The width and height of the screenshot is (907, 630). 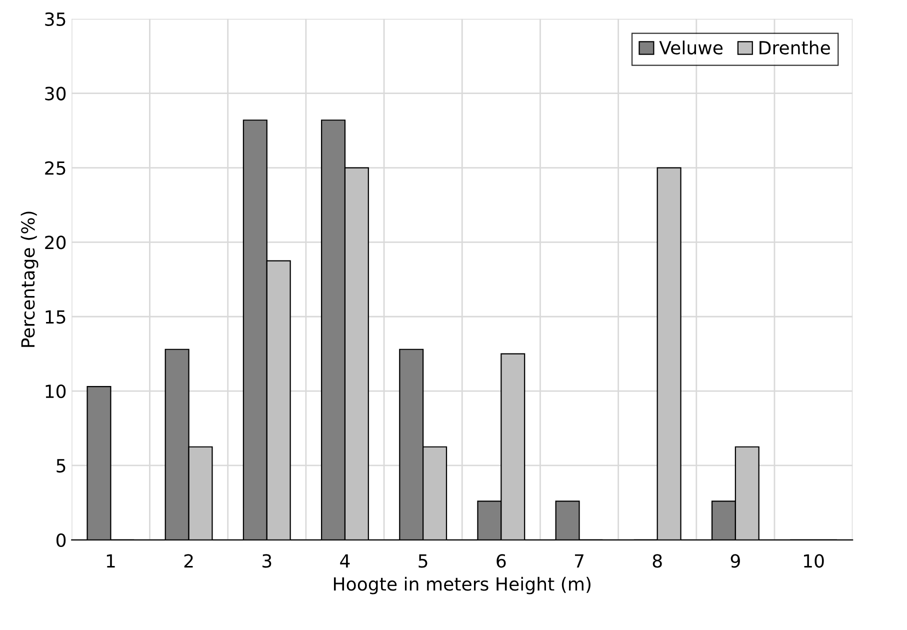 I want to click on x-tick-label: 8, so click(x=657, y=561).